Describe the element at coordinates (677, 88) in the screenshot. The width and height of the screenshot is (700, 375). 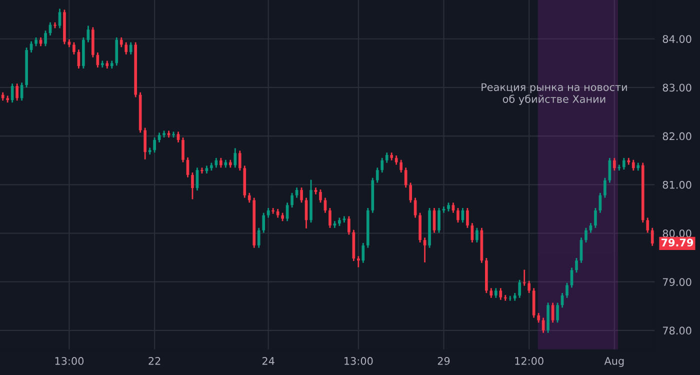
I see `y-tick-label: 83.00` at that location.